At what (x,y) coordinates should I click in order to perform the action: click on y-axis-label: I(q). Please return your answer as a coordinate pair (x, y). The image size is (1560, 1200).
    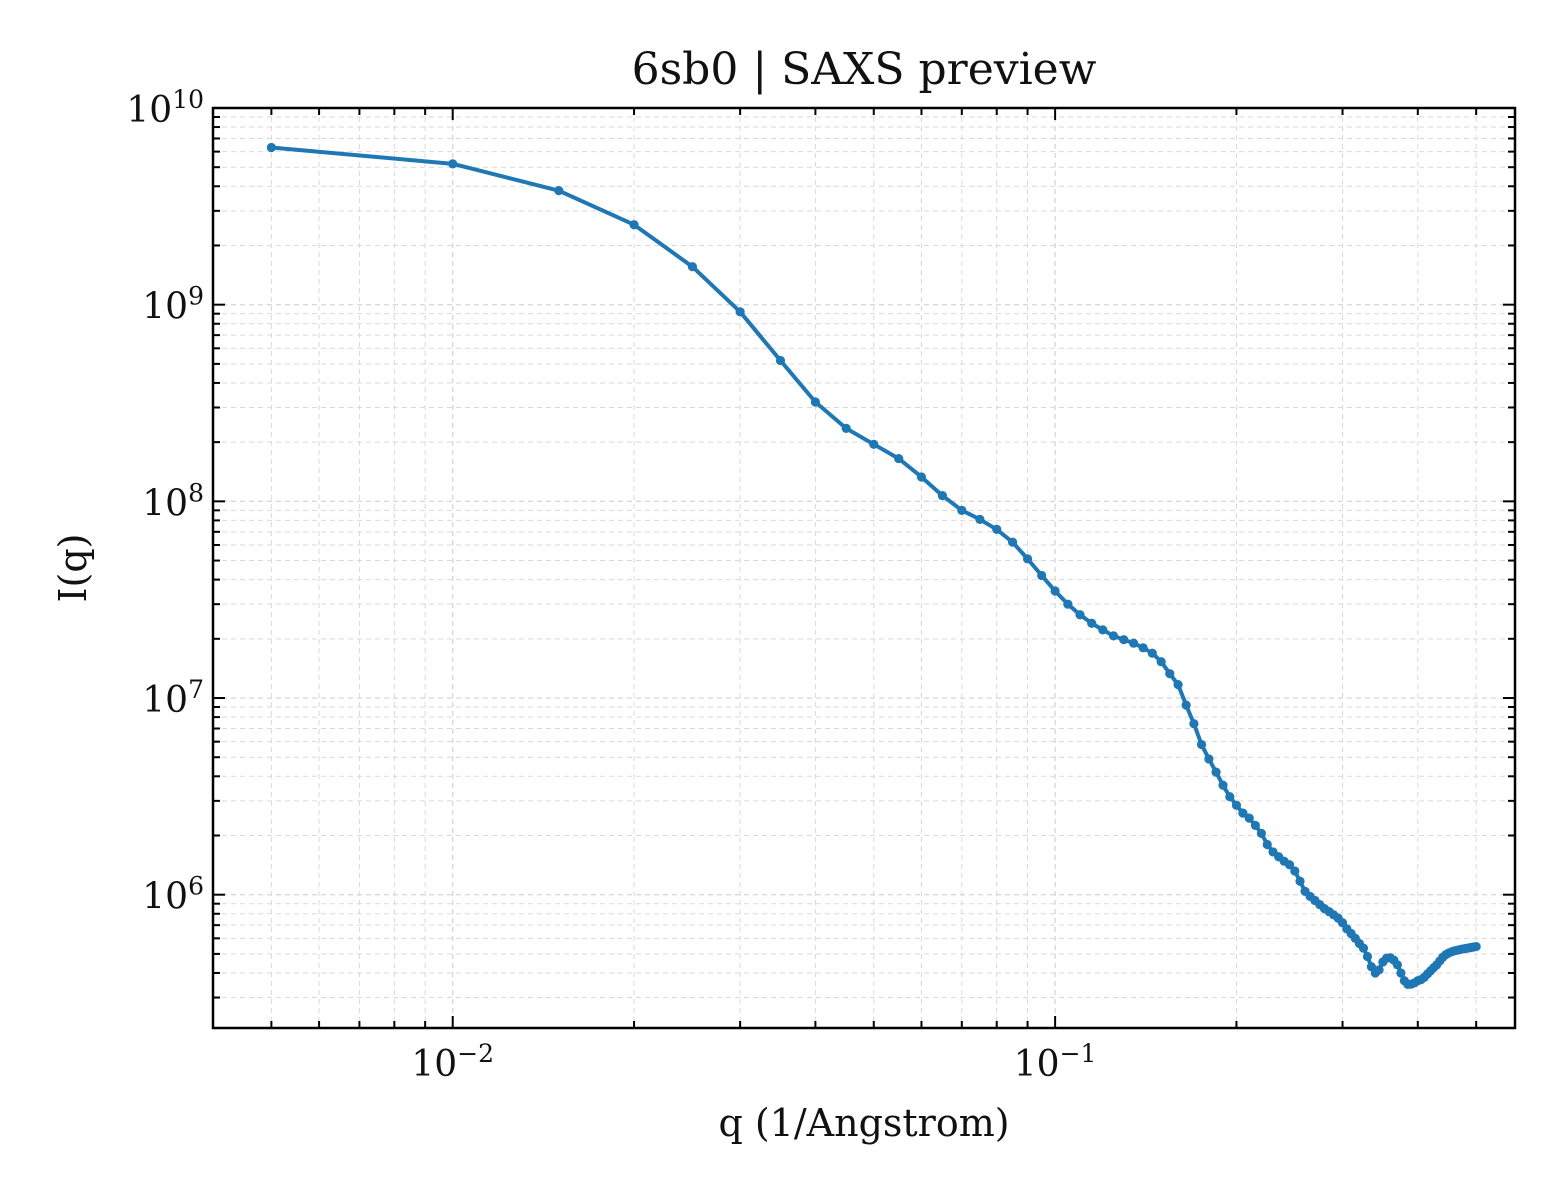
    Looking at the image, I should click on (73, 568).